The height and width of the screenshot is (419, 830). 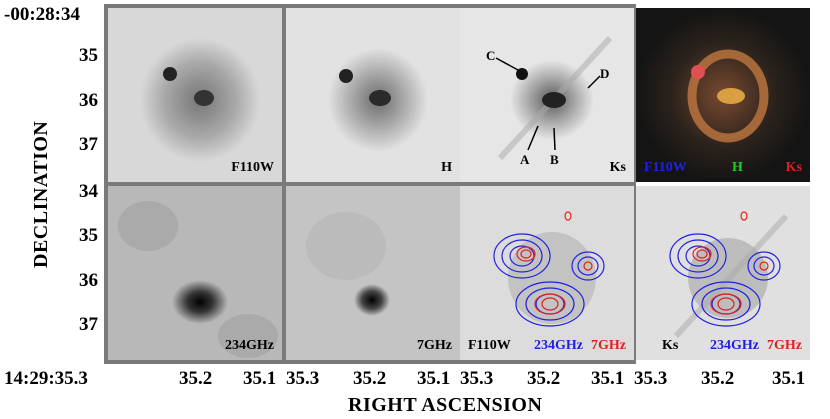 What do you see at coordinates (41, 194) in the screenshot?
I see `dec-axis-title: DECLINATION` at bounding box center [41, 194].